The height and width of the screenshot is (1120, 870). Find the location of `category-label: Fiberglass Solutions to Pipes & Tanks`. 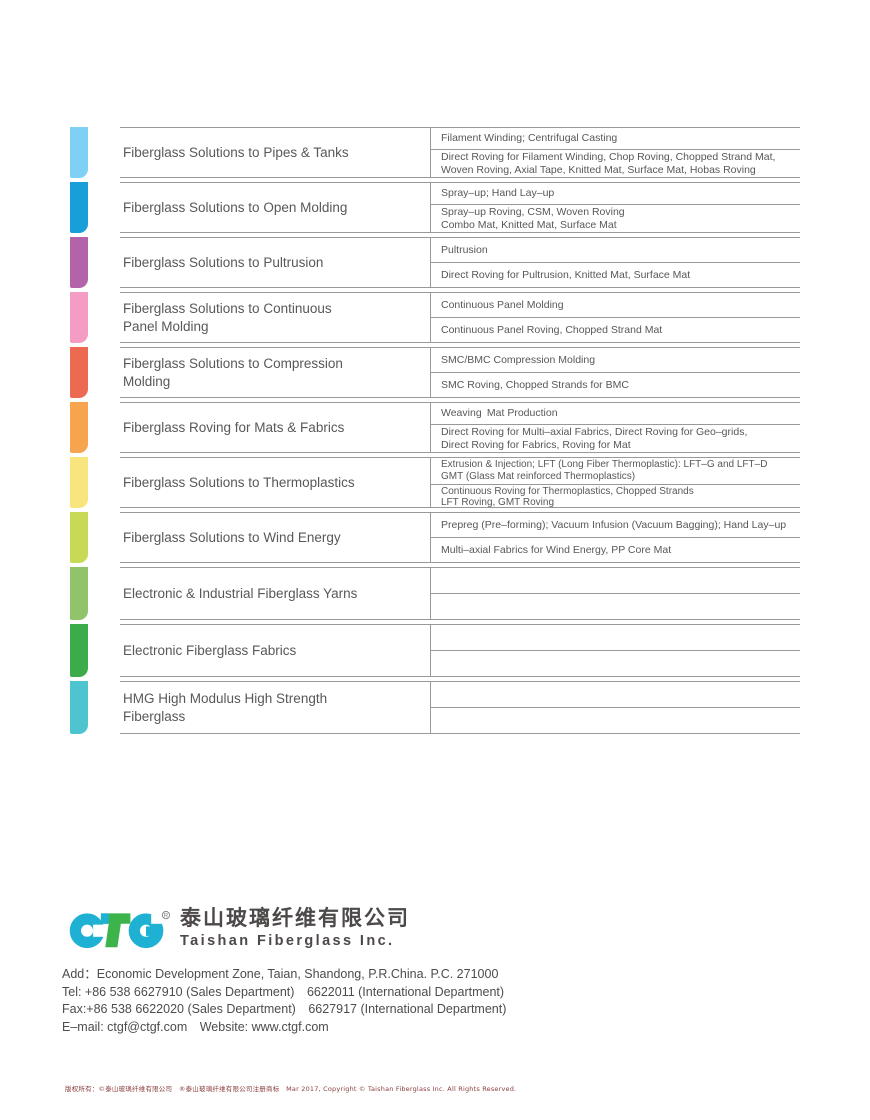

category-label: Fiberglass Solutions to Pipes & Tanks is located at coordinates (236, 152).